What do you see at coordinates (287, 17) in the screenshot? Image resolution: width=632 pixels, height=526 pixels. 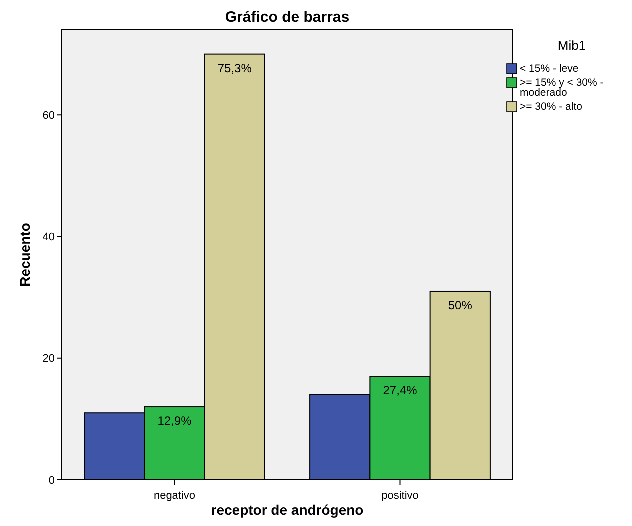 I see `chart-title: Gráfico de barras` at bounding box center [287, 17].